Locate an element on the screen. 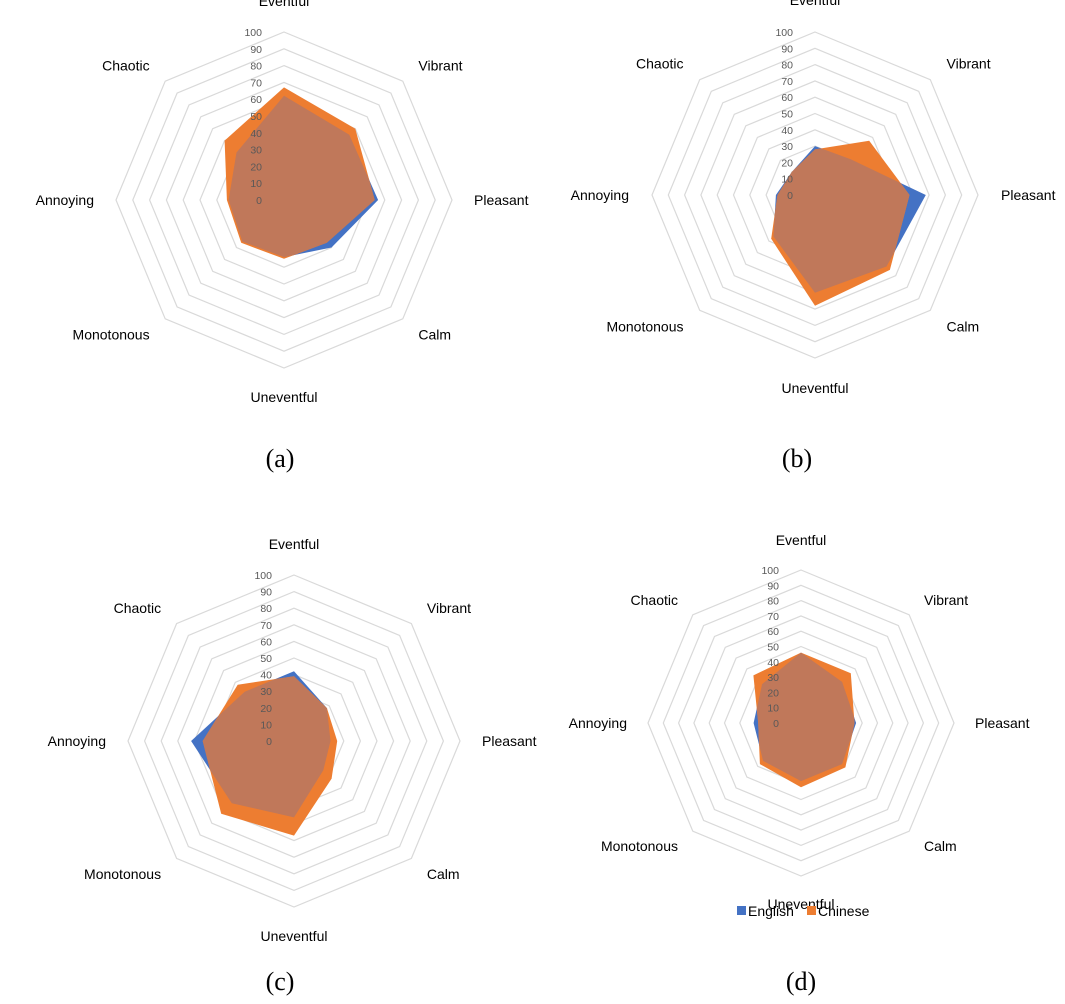 Image resolution: width=1065 pixels, height=1004 pixels. panel-caption: (c) is located at coordinates (280, 981).